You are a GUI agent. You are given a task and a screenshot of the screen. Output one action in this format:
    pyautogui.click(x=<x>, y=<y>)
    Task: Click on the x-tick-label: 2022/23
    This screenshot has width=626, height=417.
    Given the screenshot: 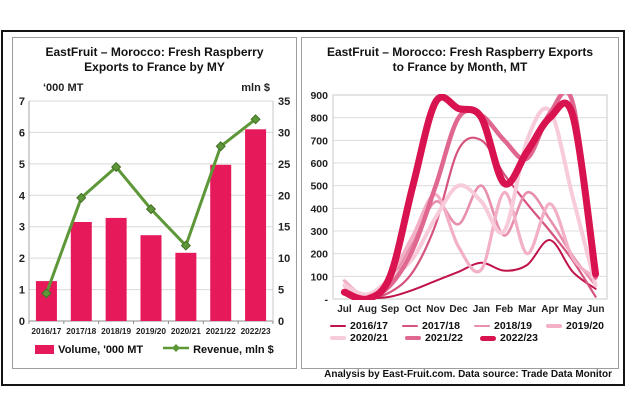 What is the action you would take?
    pyautogui.click(x=256, y=331)
    